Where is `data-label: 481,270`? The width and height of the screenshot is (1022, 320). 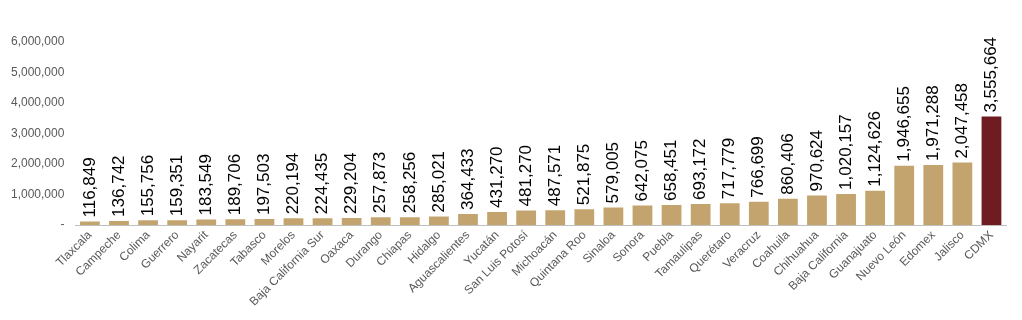 data-label: 481,270 is located at coordinates (525, 175).